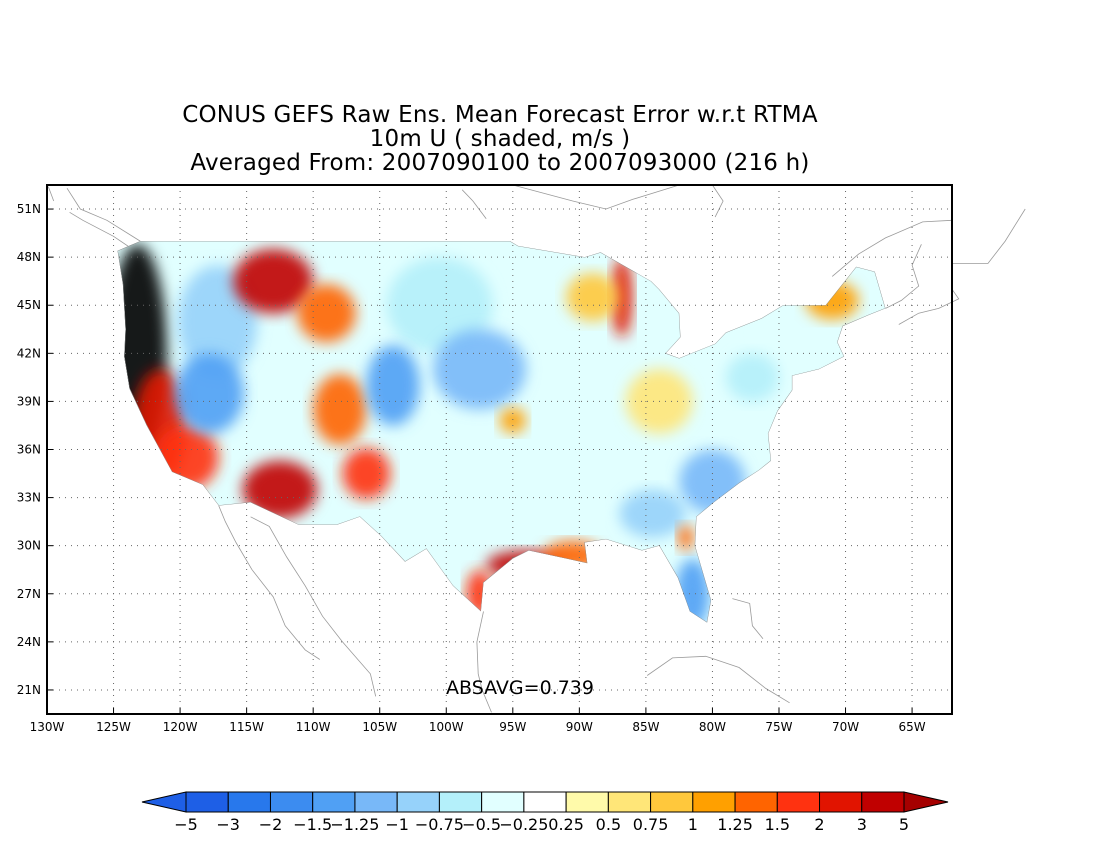  I want to click on absavg-label: ABSAVG=0.739, so click(520, 688).